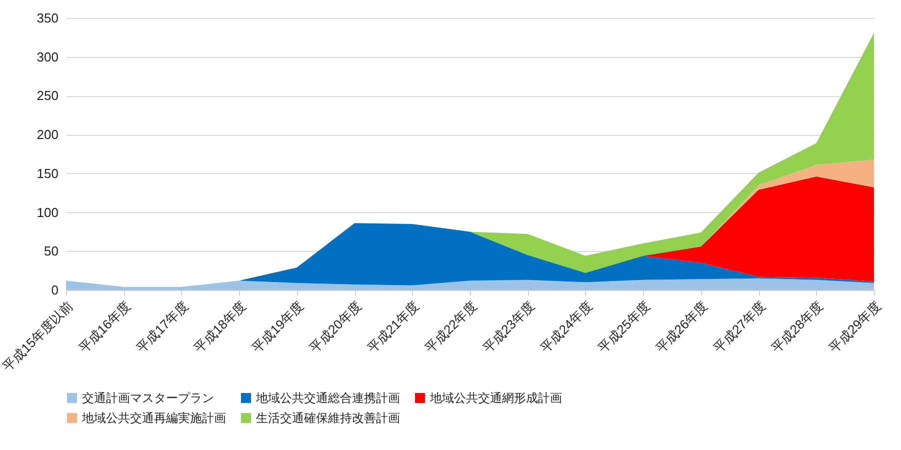  What do you see at coordinates (509, 327) in the screenshot?
I see `x-tick-label: 平成23年度` at bounding box center [509, 327].